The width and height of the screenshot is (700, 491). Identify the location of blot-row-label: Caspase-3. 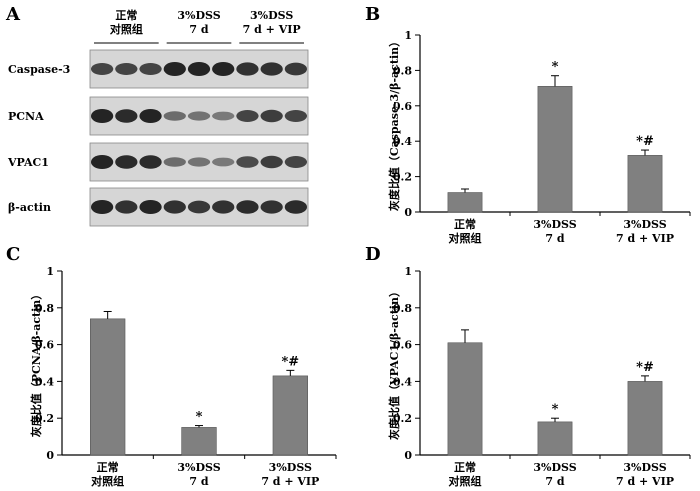
(39, 69).